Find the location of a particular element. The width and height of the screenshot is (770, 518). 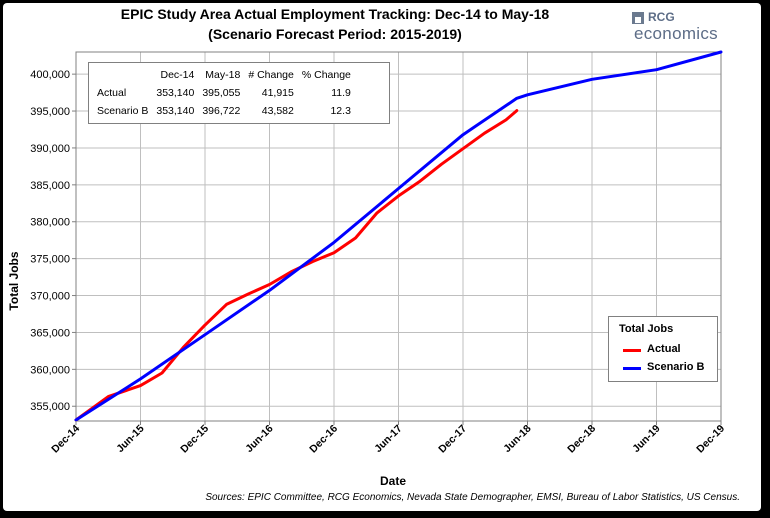

x-tick-label: Dec-15 is located at coordinates (194, 439).